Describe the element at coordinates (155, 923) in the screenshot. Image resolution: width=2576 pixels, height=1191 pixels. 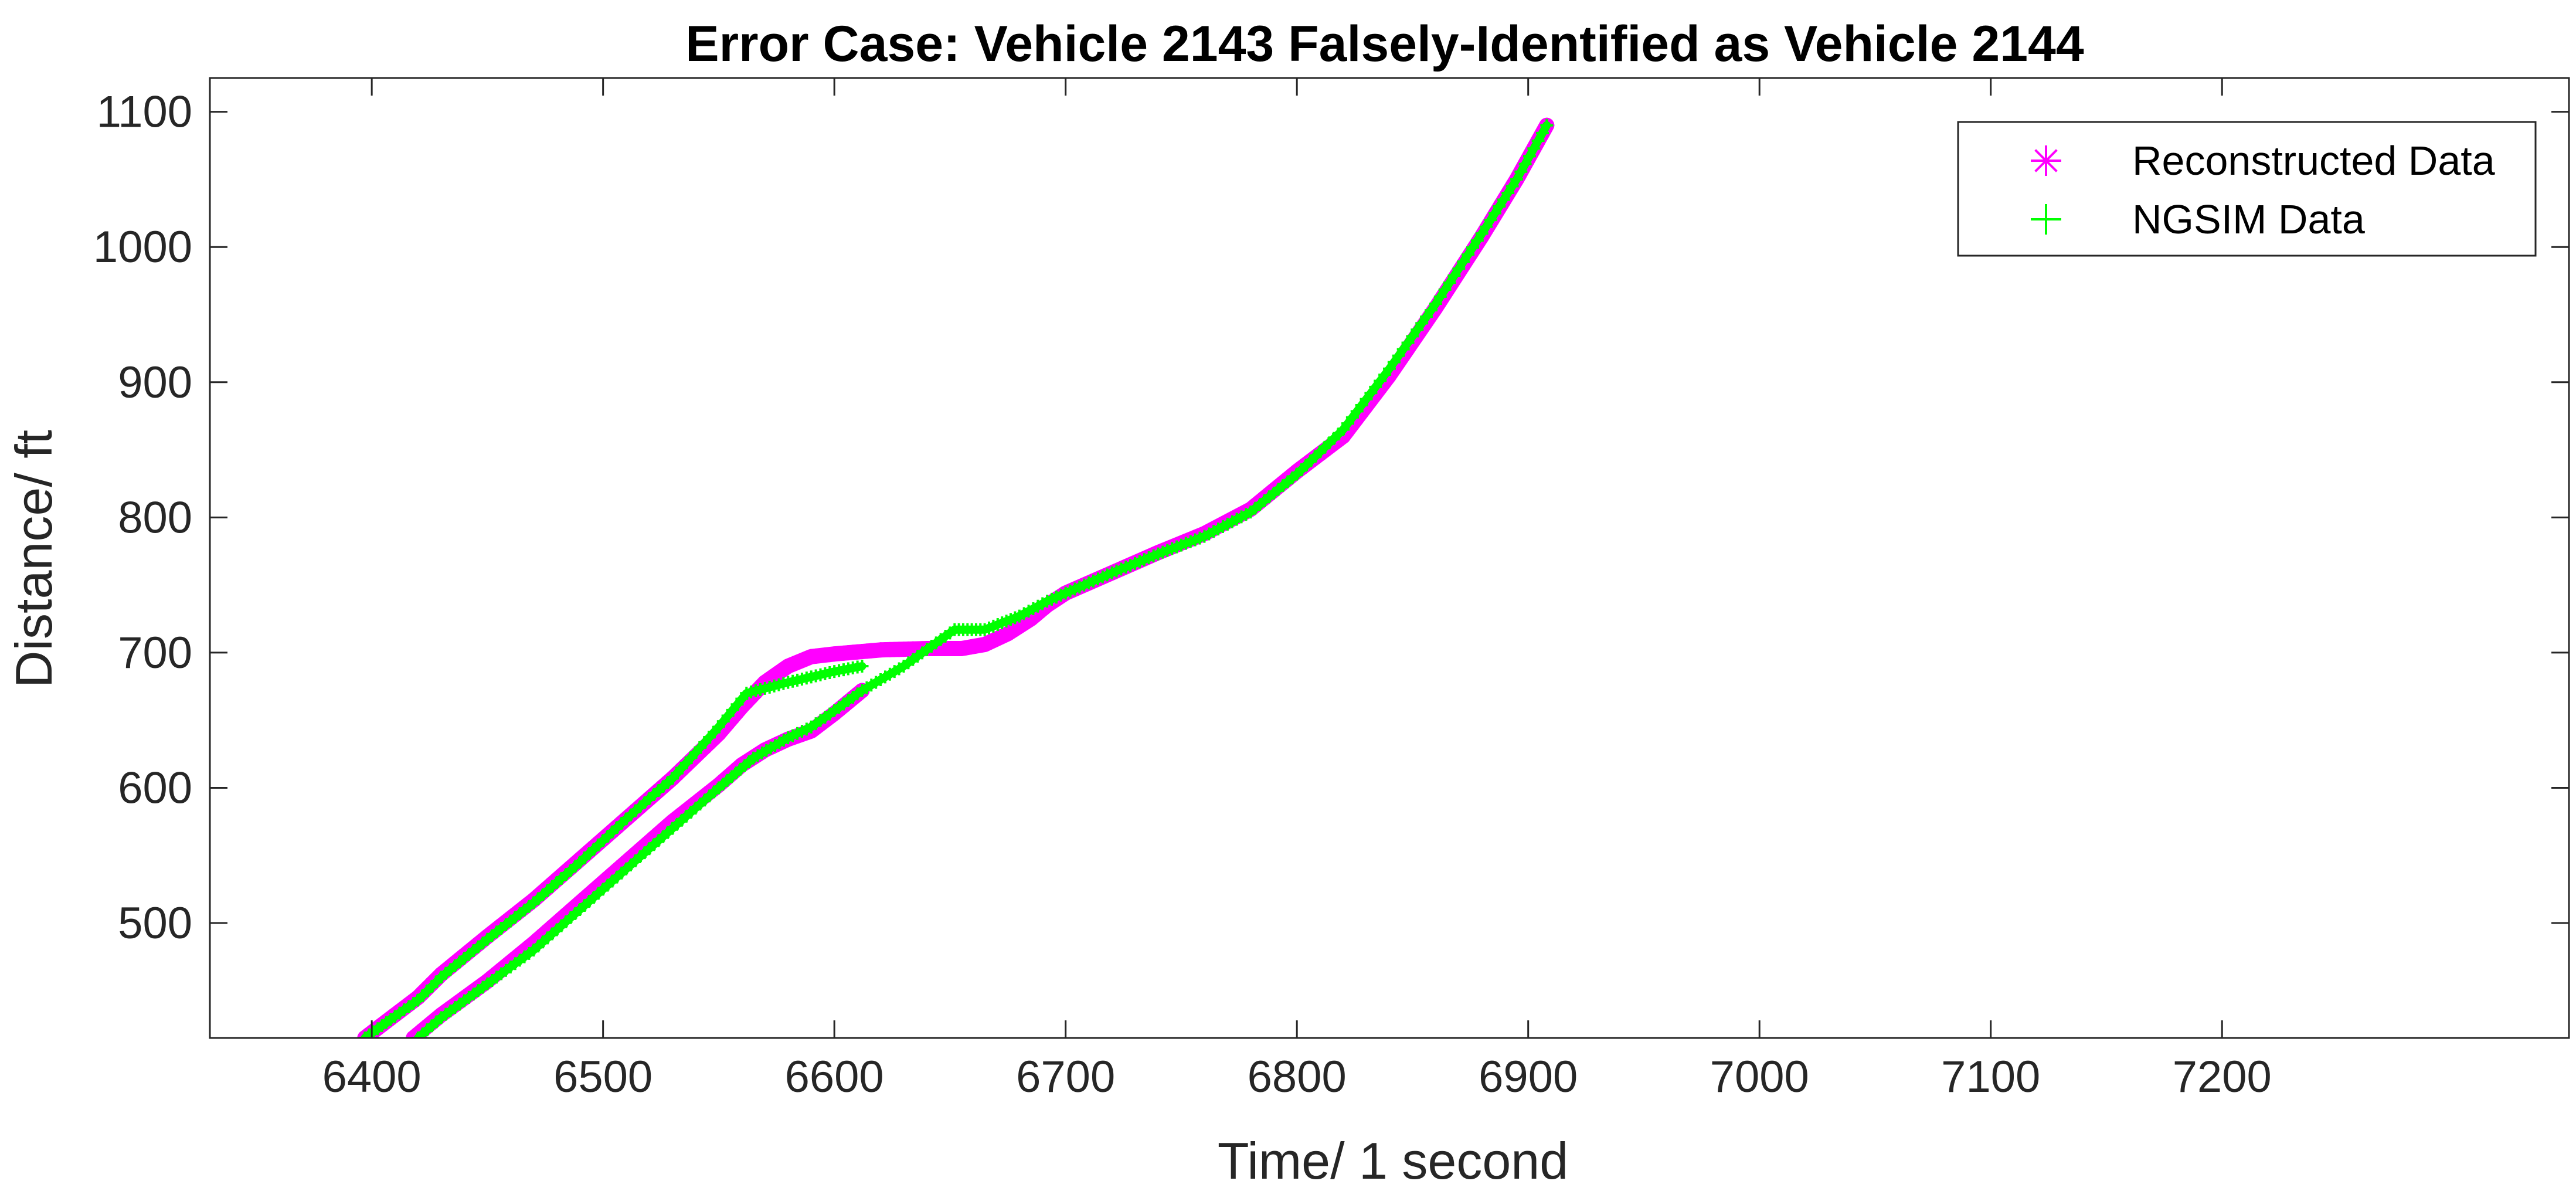
I see `y-tick-label: 500` at that location.